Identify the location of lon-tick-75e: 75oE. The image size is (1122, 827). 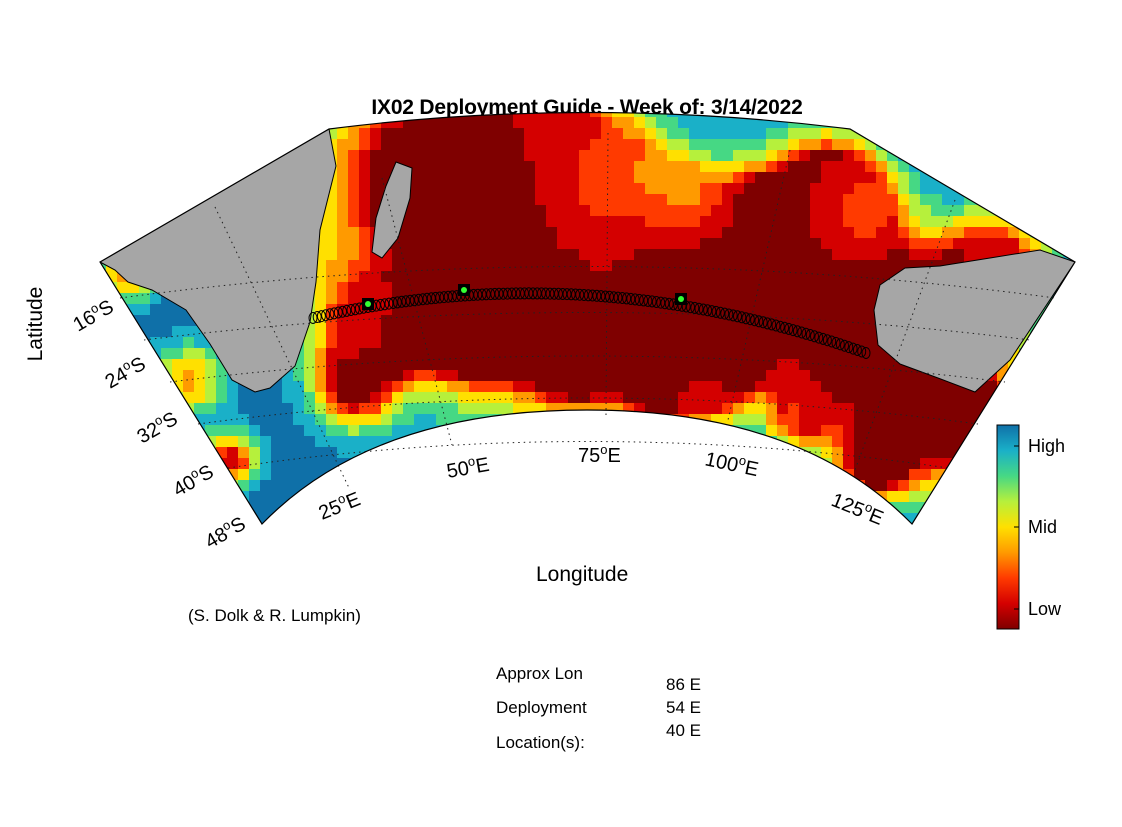
(599, 454).